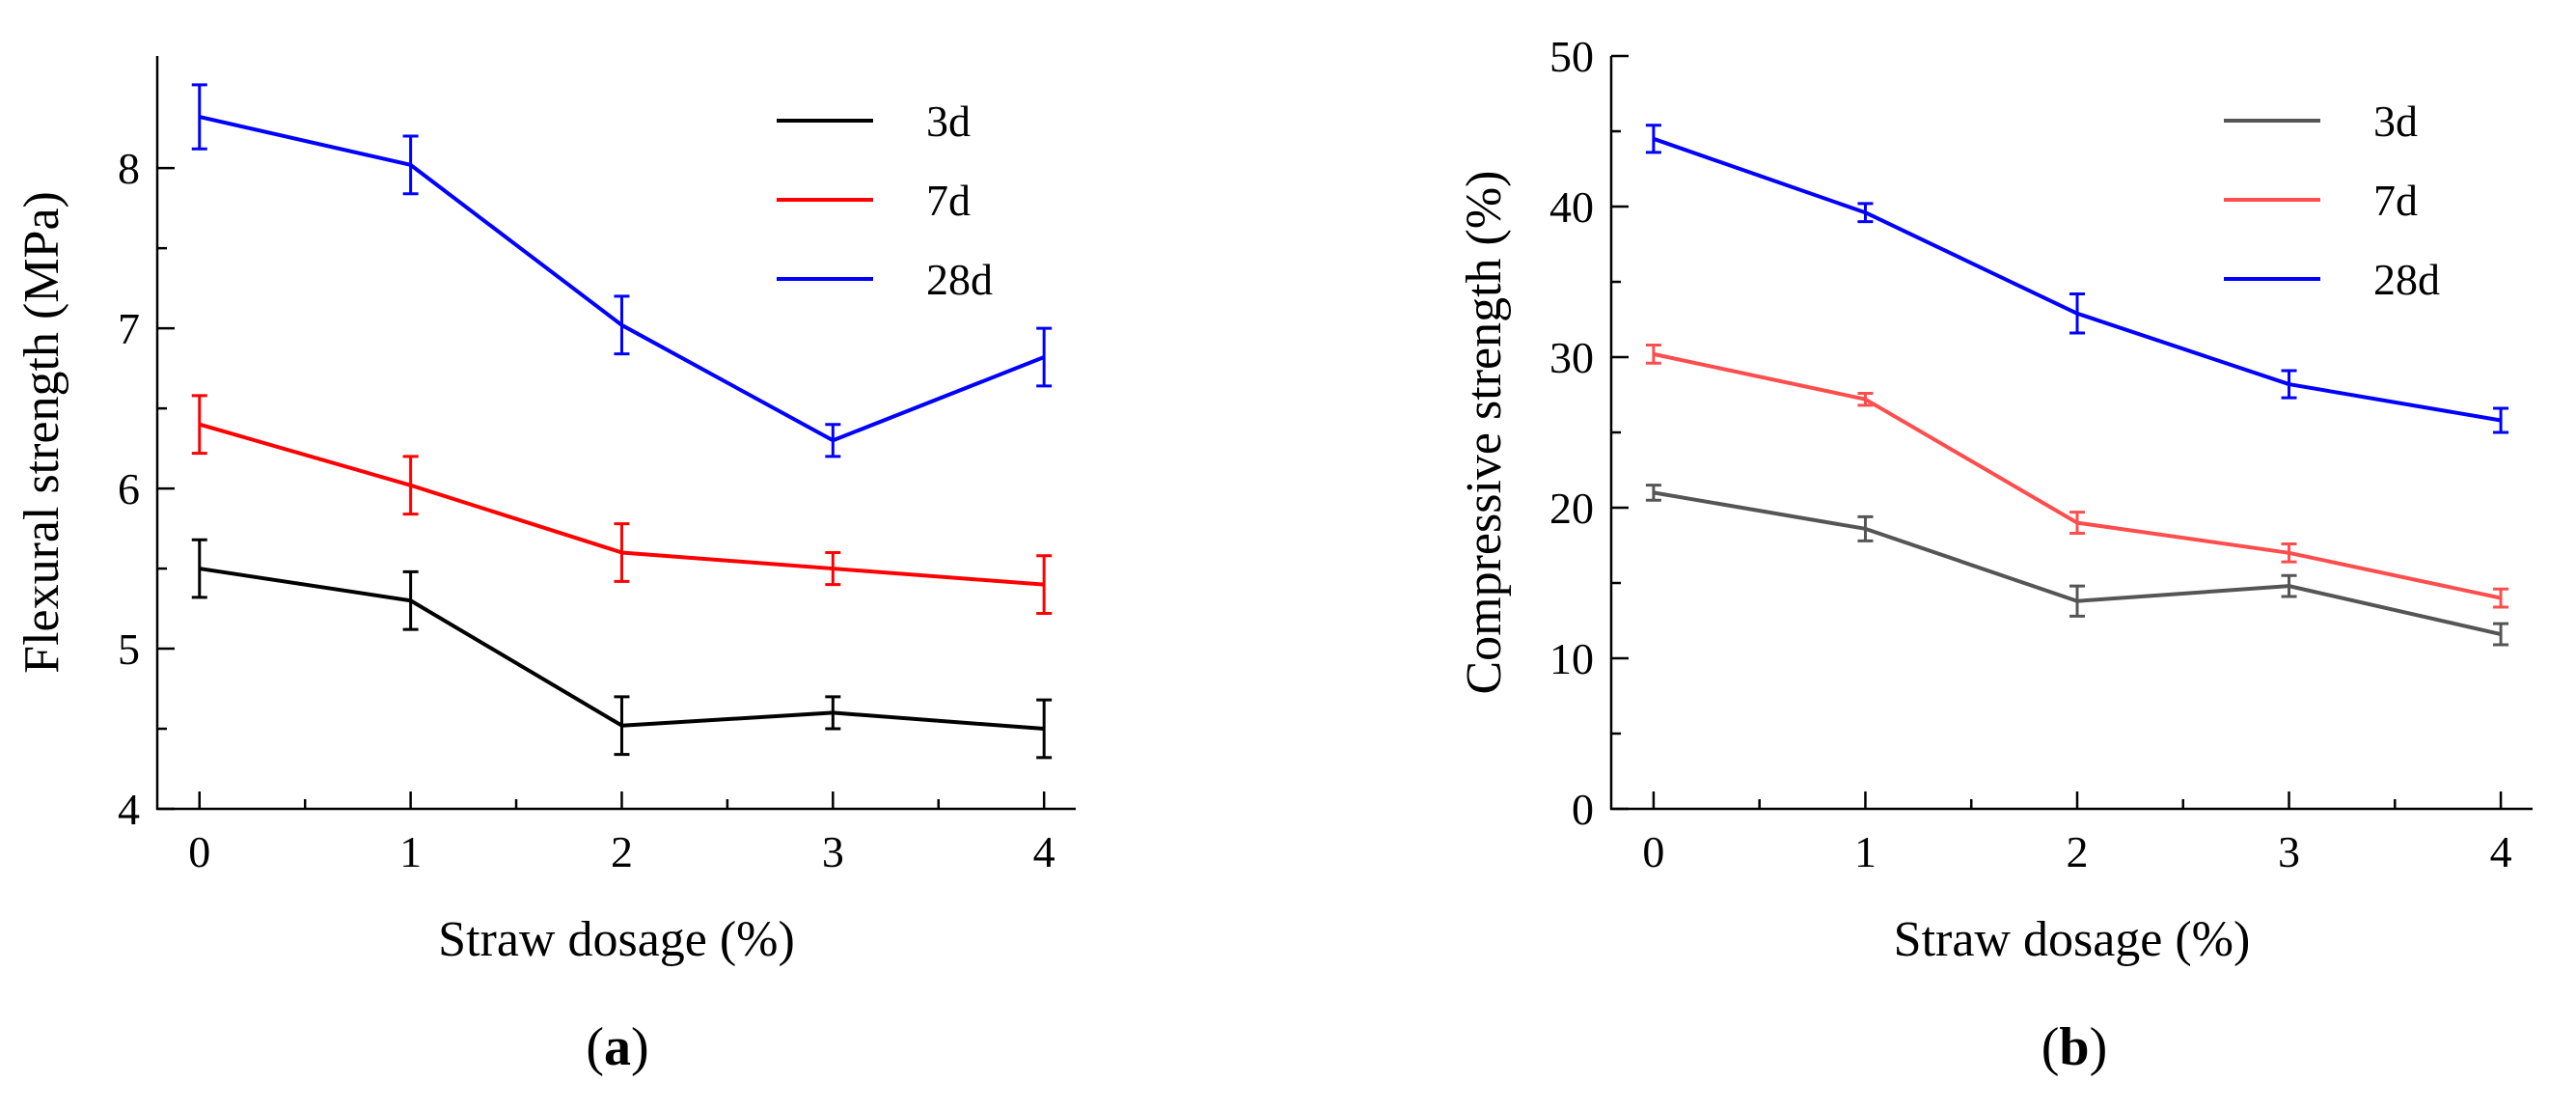 Image resolution: width=2576 pixels, height=1110 pixels. What do you see at coordinates (1571, 56) in the screenshot?
I see `y-tick-label: 50` at bounding box center [1571, 56].